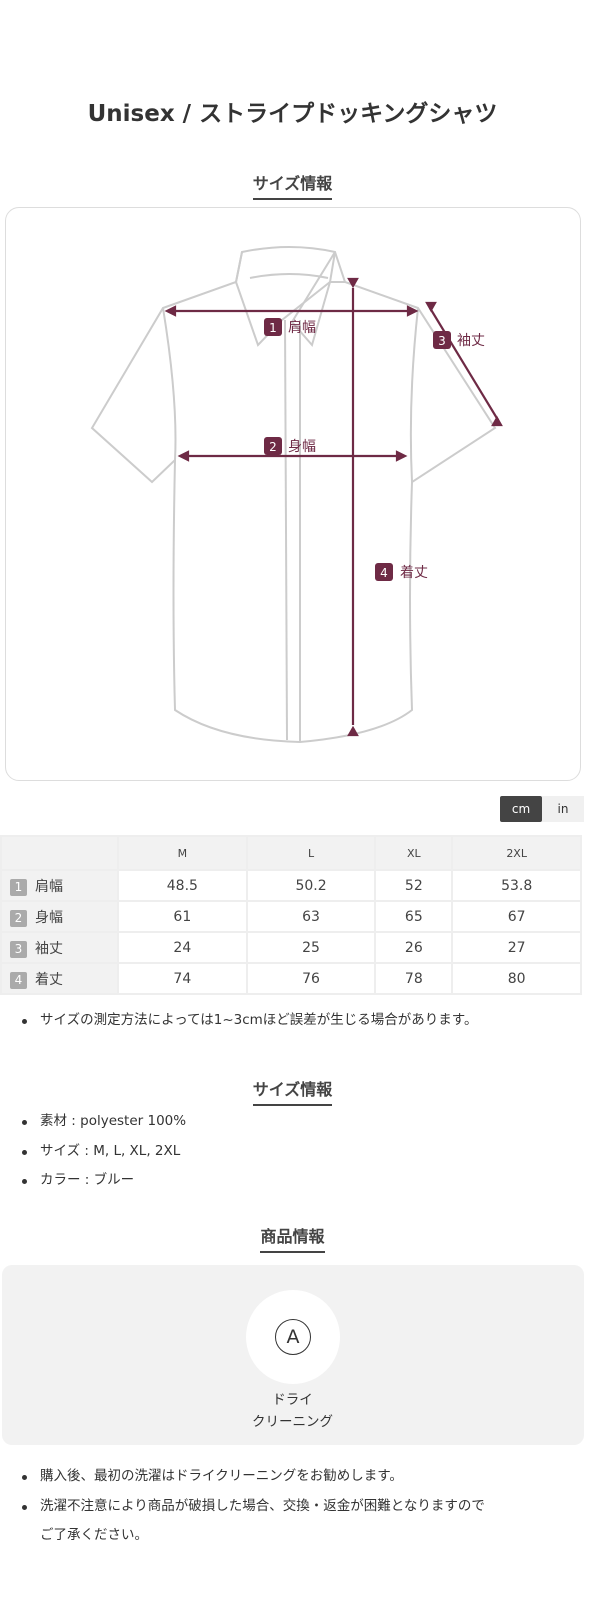 The width and height of the screenshot is (600, 1609). What do you see at coordinates (521, 809) in the screenshot?
I see `unit-cm-button: cm` at bounding box center [521, 809].